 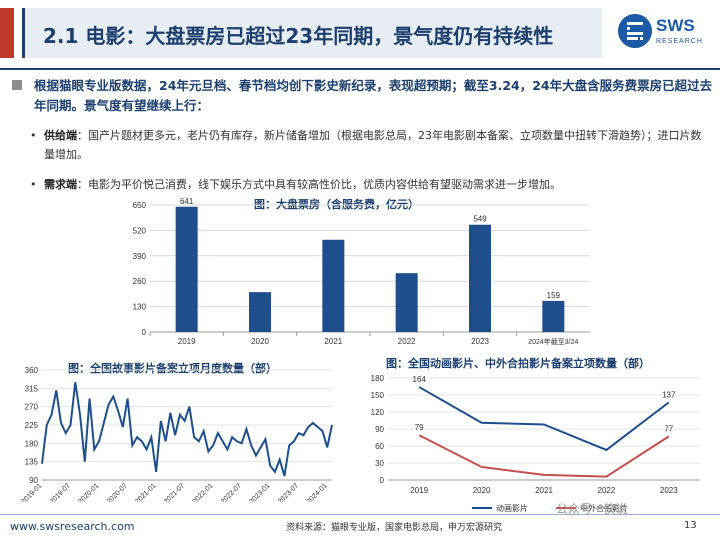 I want to click on y-tick-label: 120, so click(x=378, y=412).